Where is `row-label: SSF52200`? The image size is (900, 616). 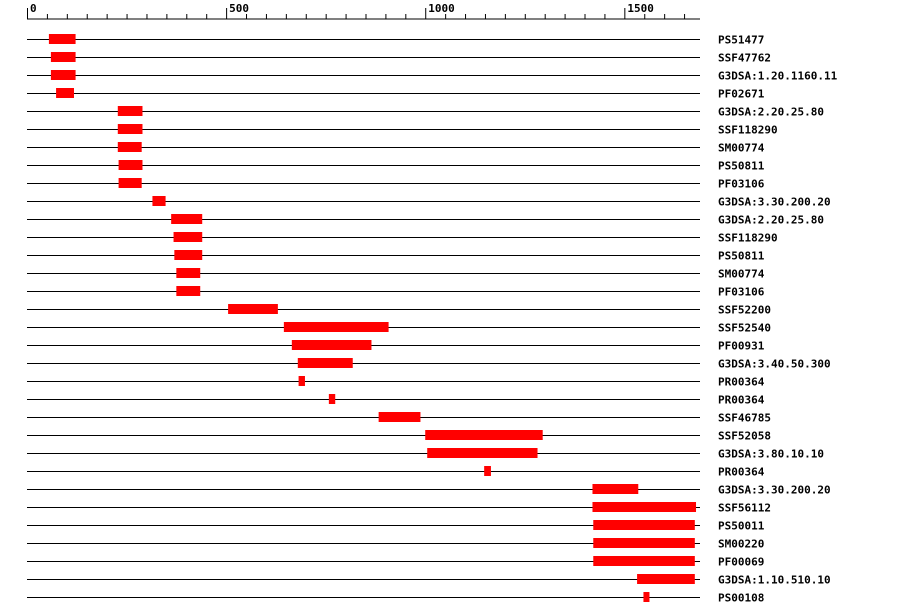 row-label: SSF52200 is located at coordinates (744, 310).